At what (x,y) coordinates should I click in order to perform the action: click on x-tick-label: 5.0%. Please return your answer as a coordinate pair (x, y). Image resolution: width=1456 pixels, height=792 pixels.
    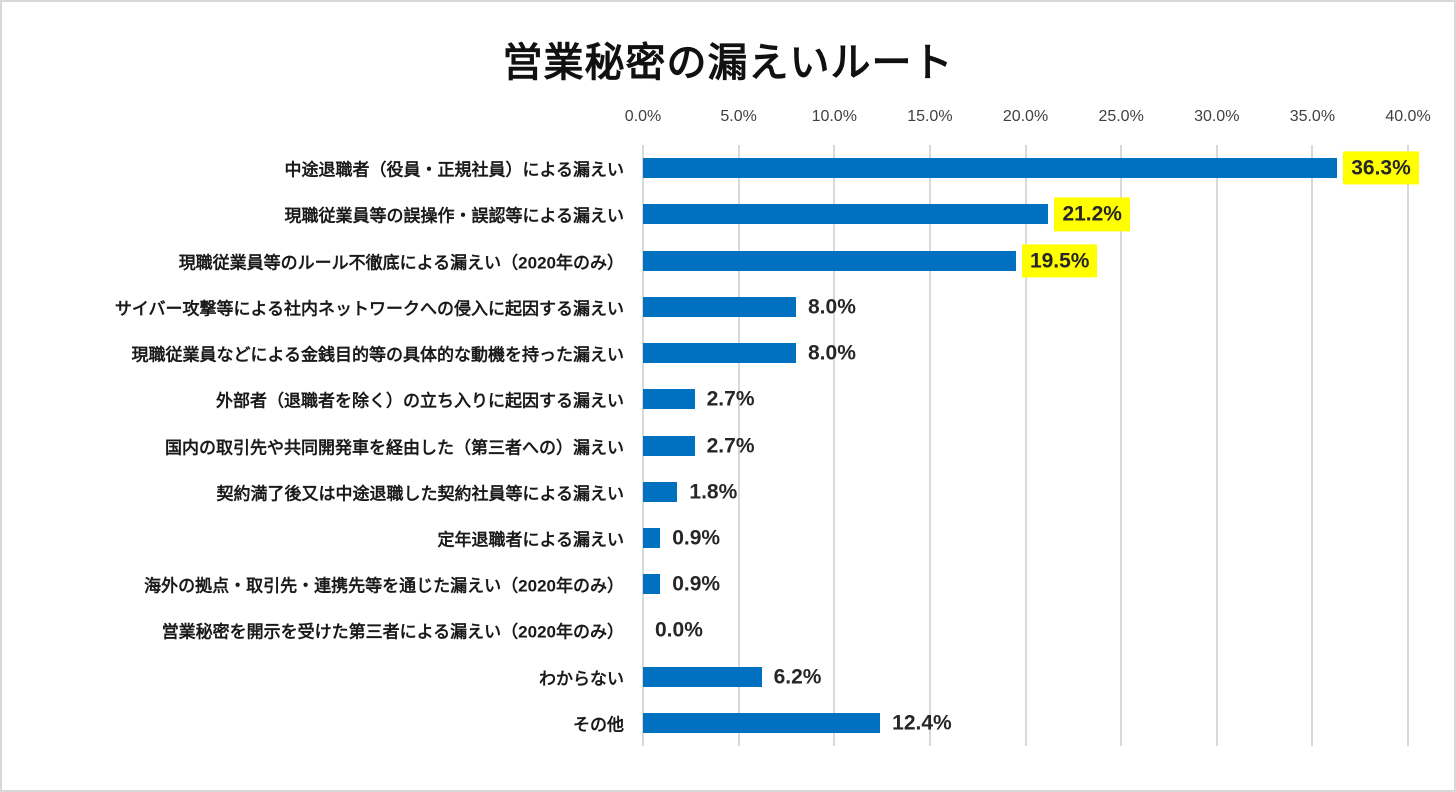
    Looking at the image, I should click on (738, 116).